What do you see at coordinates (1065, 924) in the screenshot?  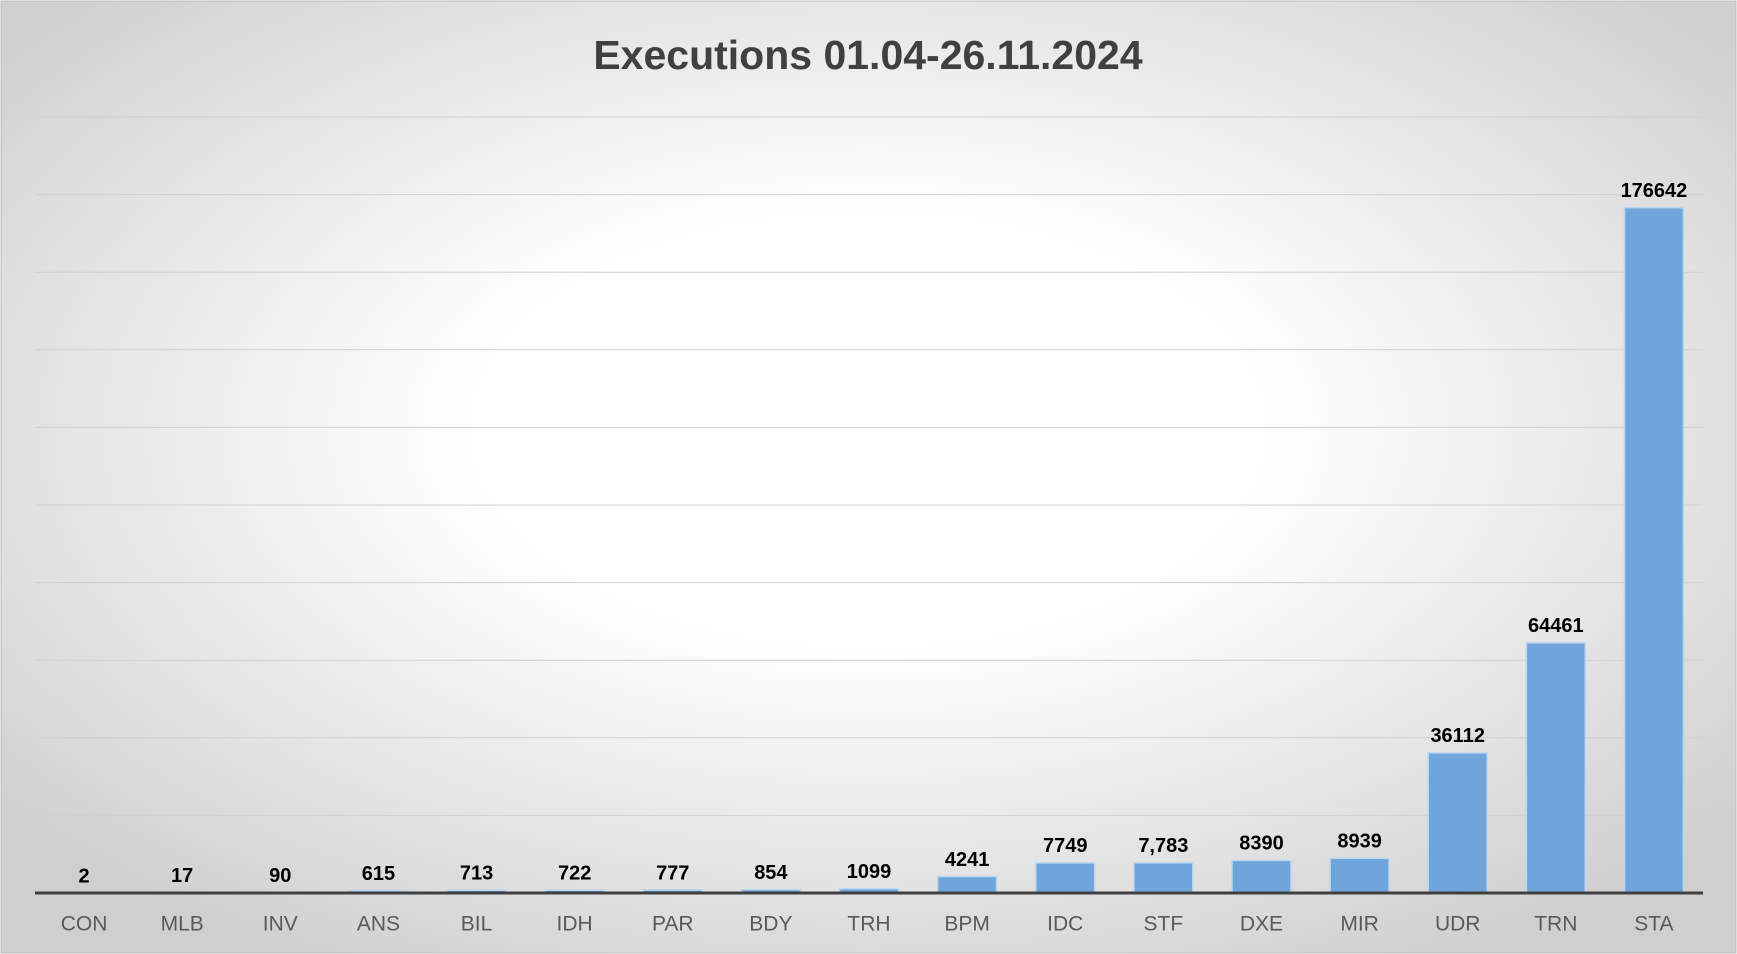 I see `x-tick-label: IDC` at bounding box center [1065, 924].